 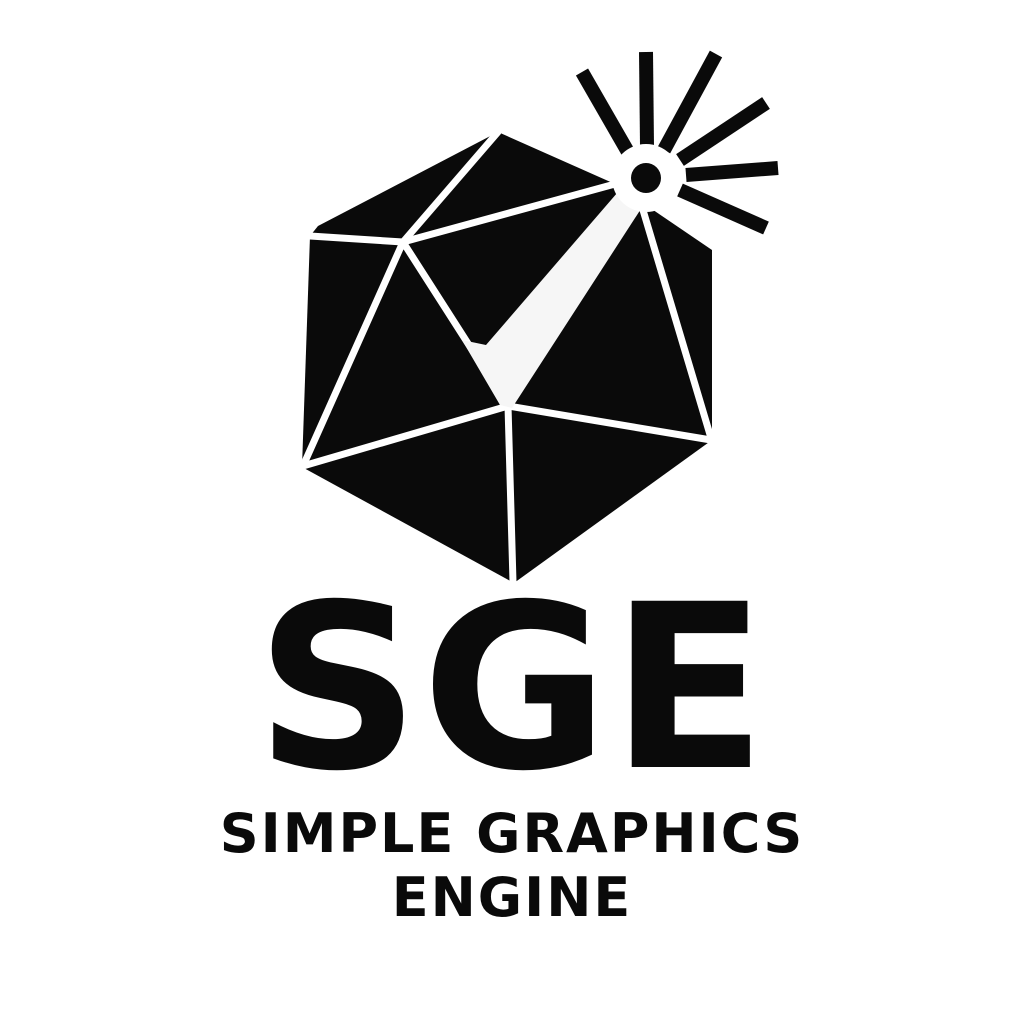 I want to click on logo-abbreviation: SGE, so click(x=512, y=688).